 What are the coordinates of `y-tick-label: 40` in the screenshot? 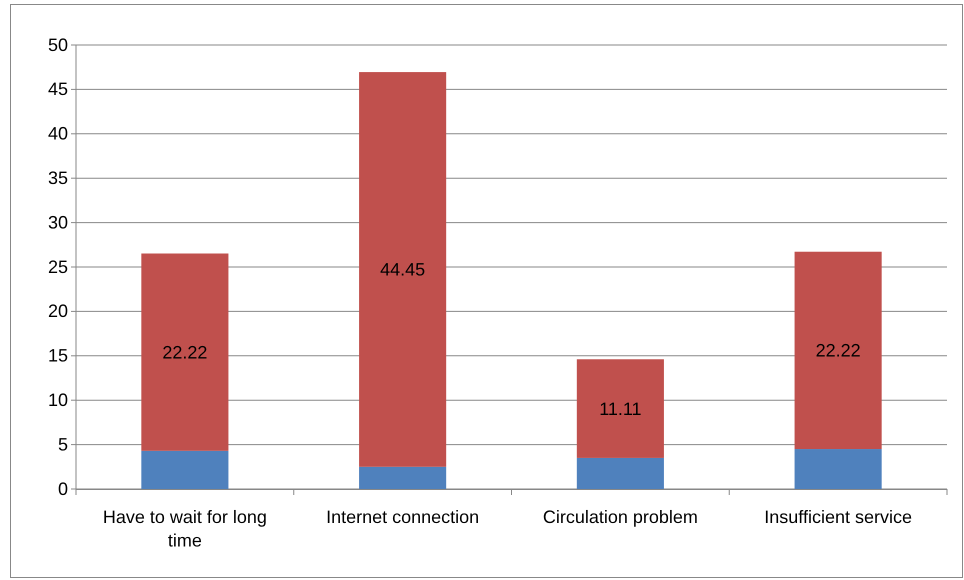 It's located at (58, 134).